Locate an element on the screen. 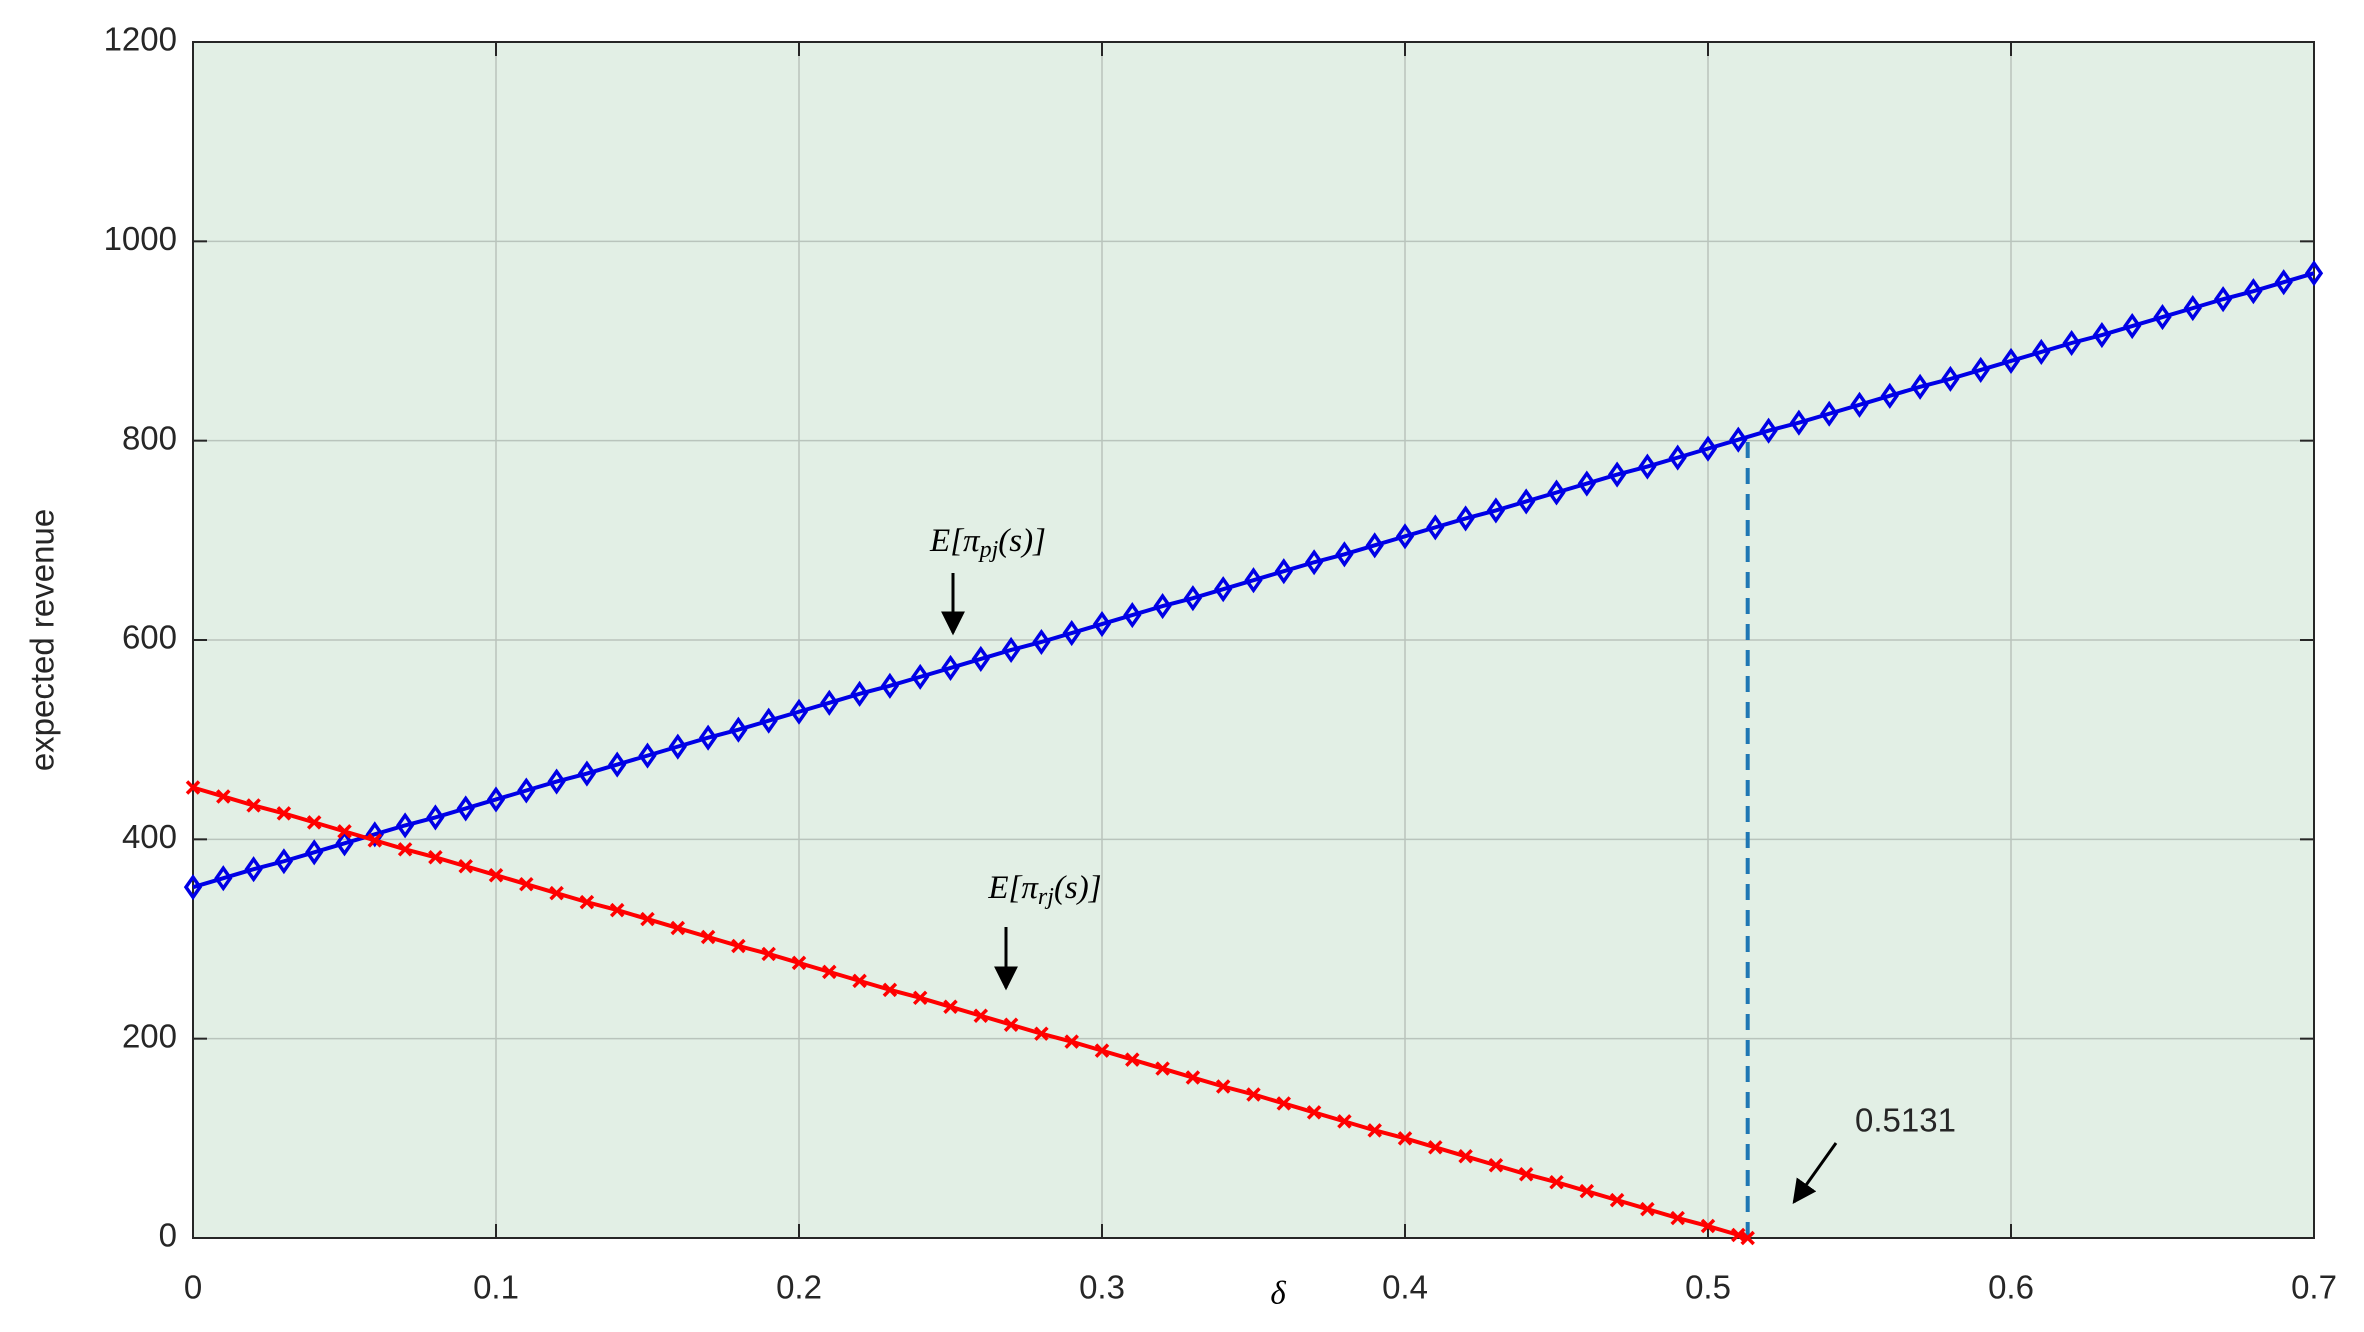 The height and width of the screenshot is (1332, 2364). y-tick-label: 0 is located at coordinates (168, 1235).